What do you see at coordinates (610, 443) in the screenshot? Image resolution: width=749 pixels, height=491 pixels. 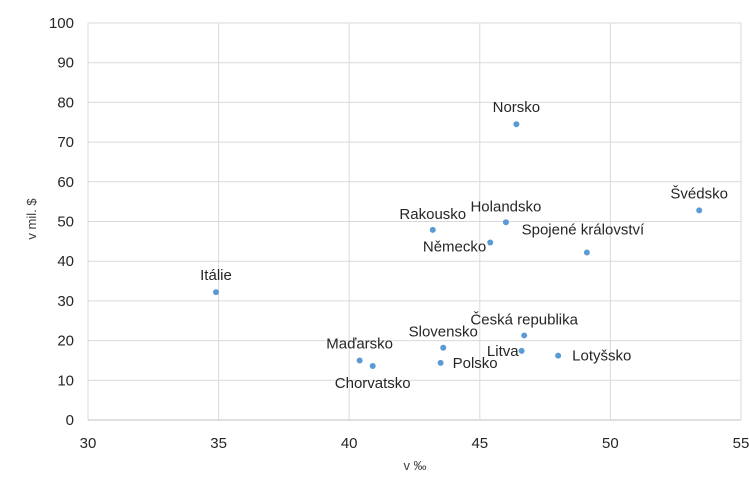 I see `x-tick-label: 50` at bounding box center [610, 443].